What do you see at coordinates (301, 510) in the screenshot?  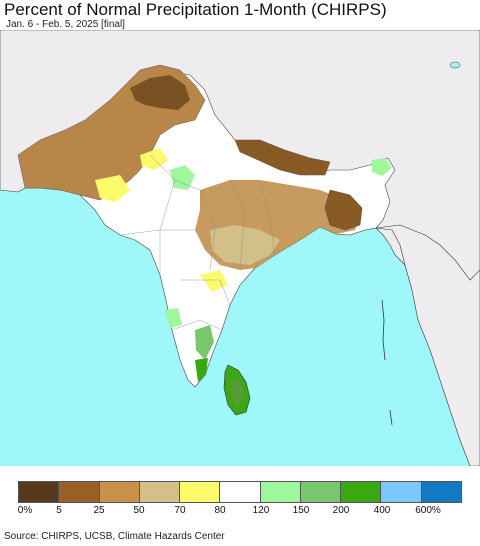 I see `legend-label-7: 150` at bounding box center [301, 510].